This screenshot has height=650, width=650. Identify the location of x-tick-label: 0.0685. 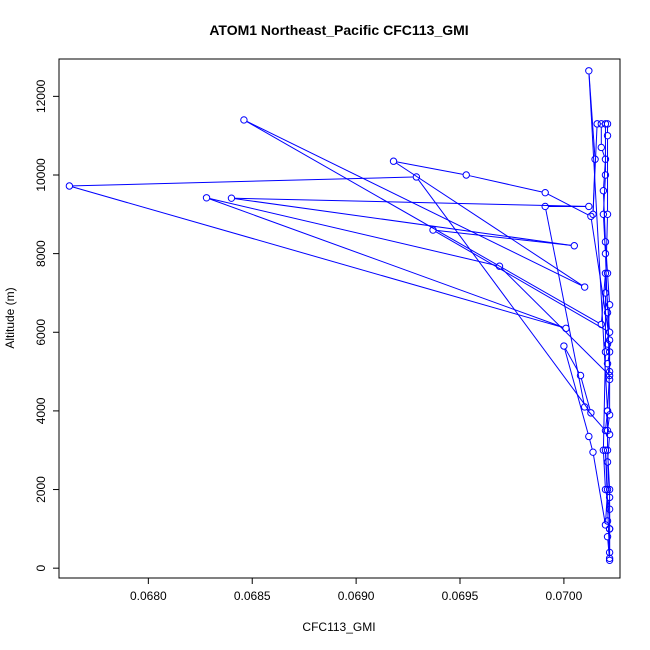
(252, 596).